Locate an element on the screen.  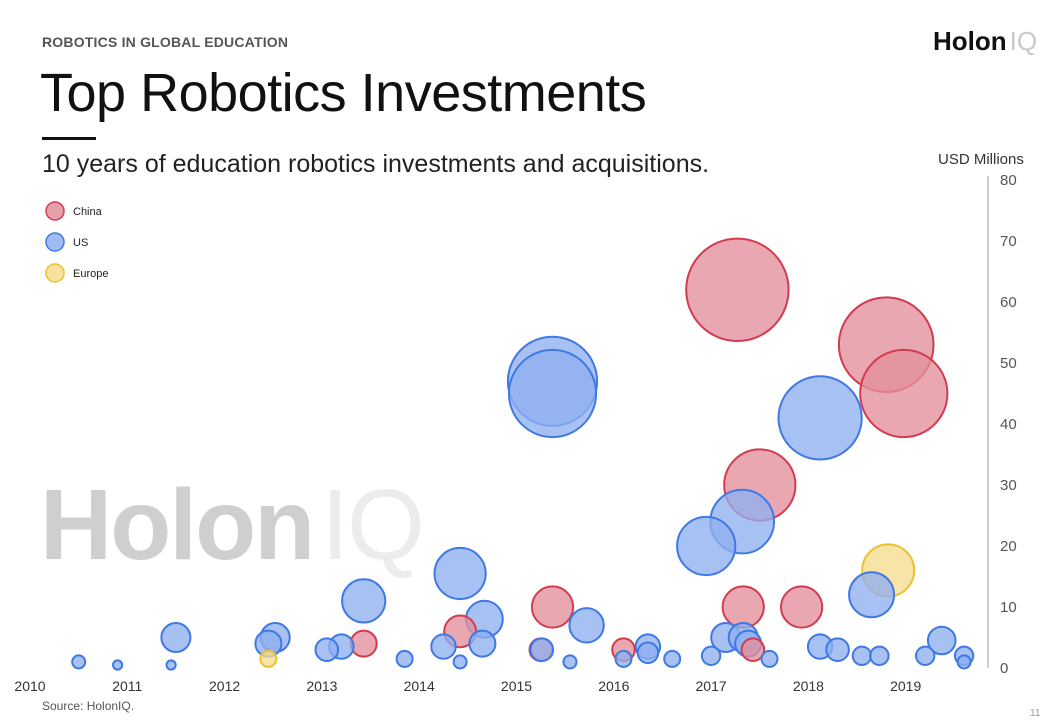
y-tick-label: 0 is located at coordinates (1004, 668).